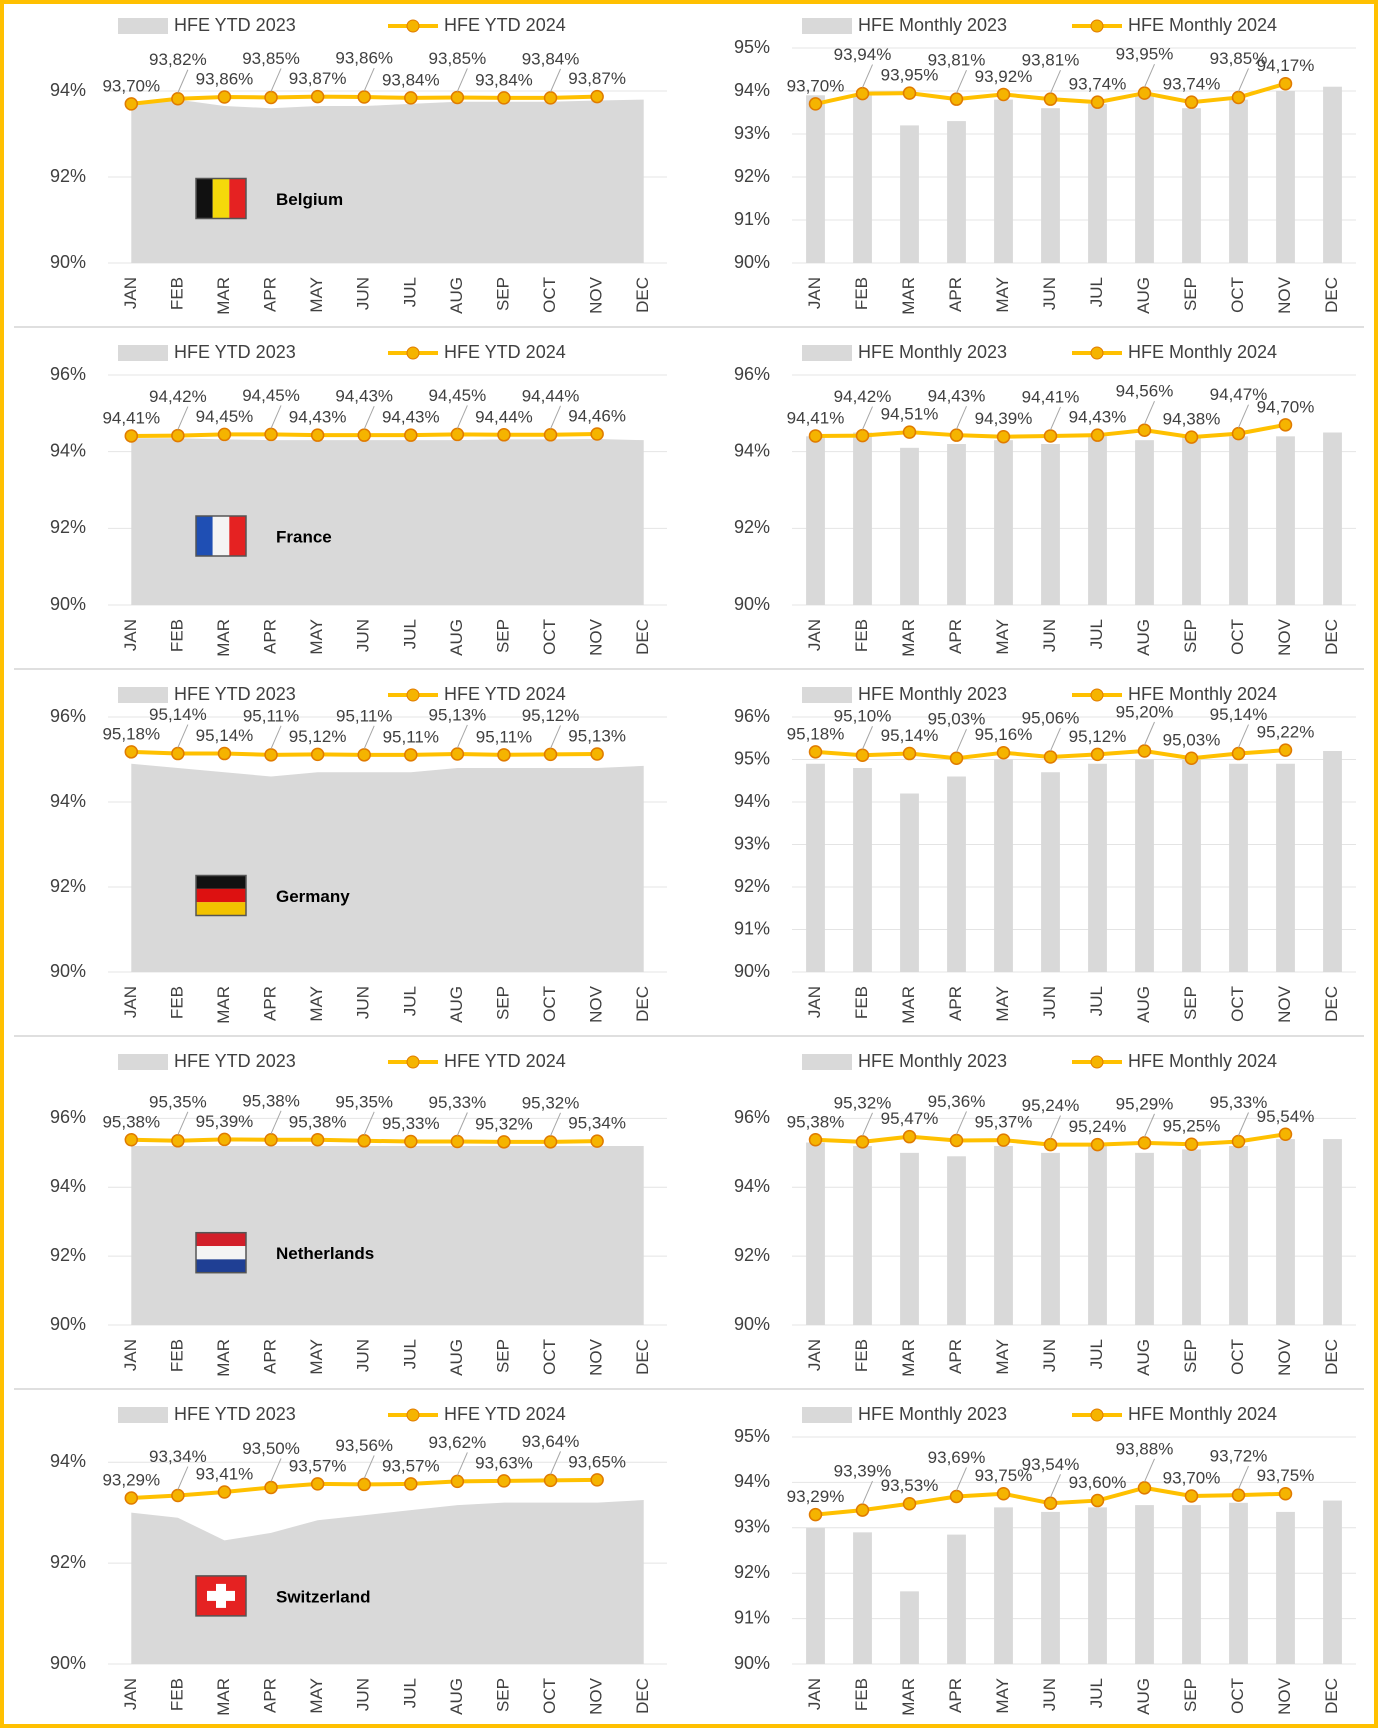 The height and width of the screenshot is (1728, 1378). I want to click on x-tick-label: FEB, so click(176, 1694).